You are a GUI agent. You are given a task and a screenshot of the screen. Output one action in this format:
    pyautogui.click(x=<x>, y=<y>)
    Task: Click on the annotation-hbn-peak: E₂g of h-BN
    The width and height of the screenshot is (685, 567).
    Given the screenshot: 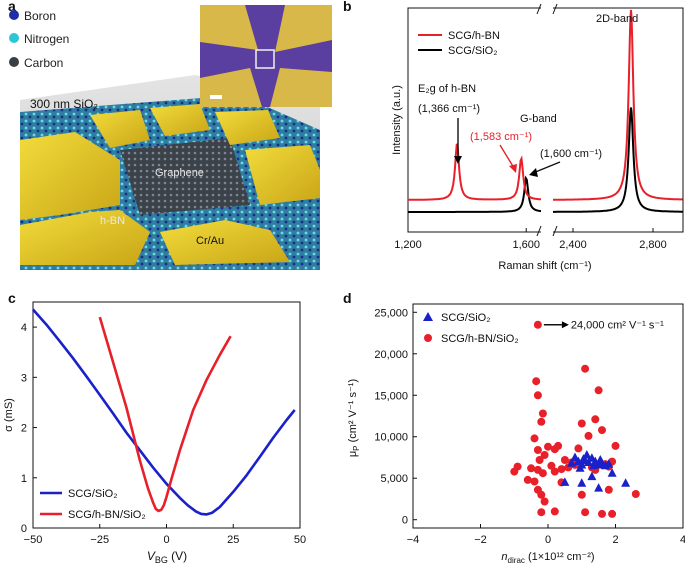 What is the action you would take?
    pyautogui.click(x=447, y=89)
    